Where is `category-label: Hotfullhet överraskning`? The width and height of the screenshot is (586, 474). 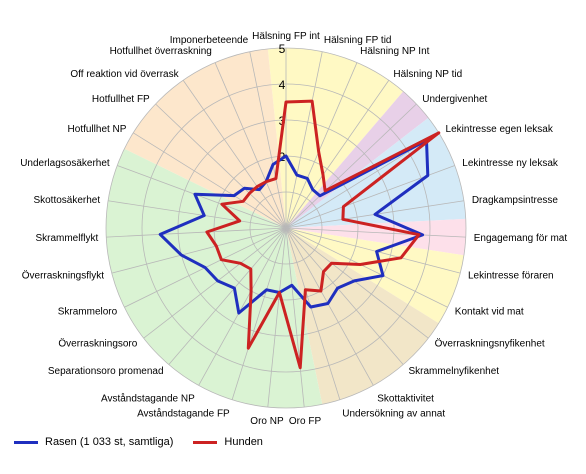
category-label: Hotfullhet överraskning is located at coordinates (161, 51).